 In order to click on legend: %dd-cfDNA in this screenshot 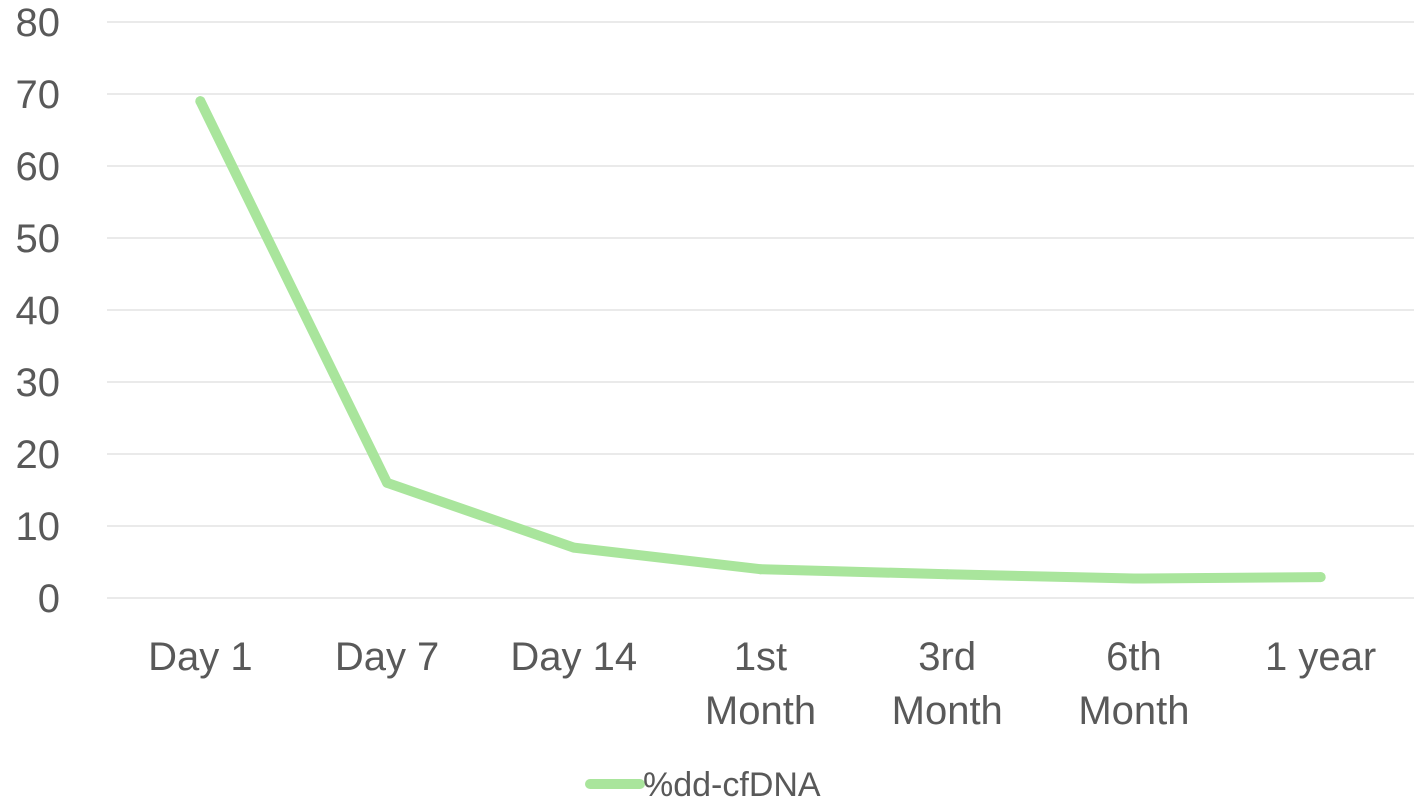, I will do `click(703, 785)`.